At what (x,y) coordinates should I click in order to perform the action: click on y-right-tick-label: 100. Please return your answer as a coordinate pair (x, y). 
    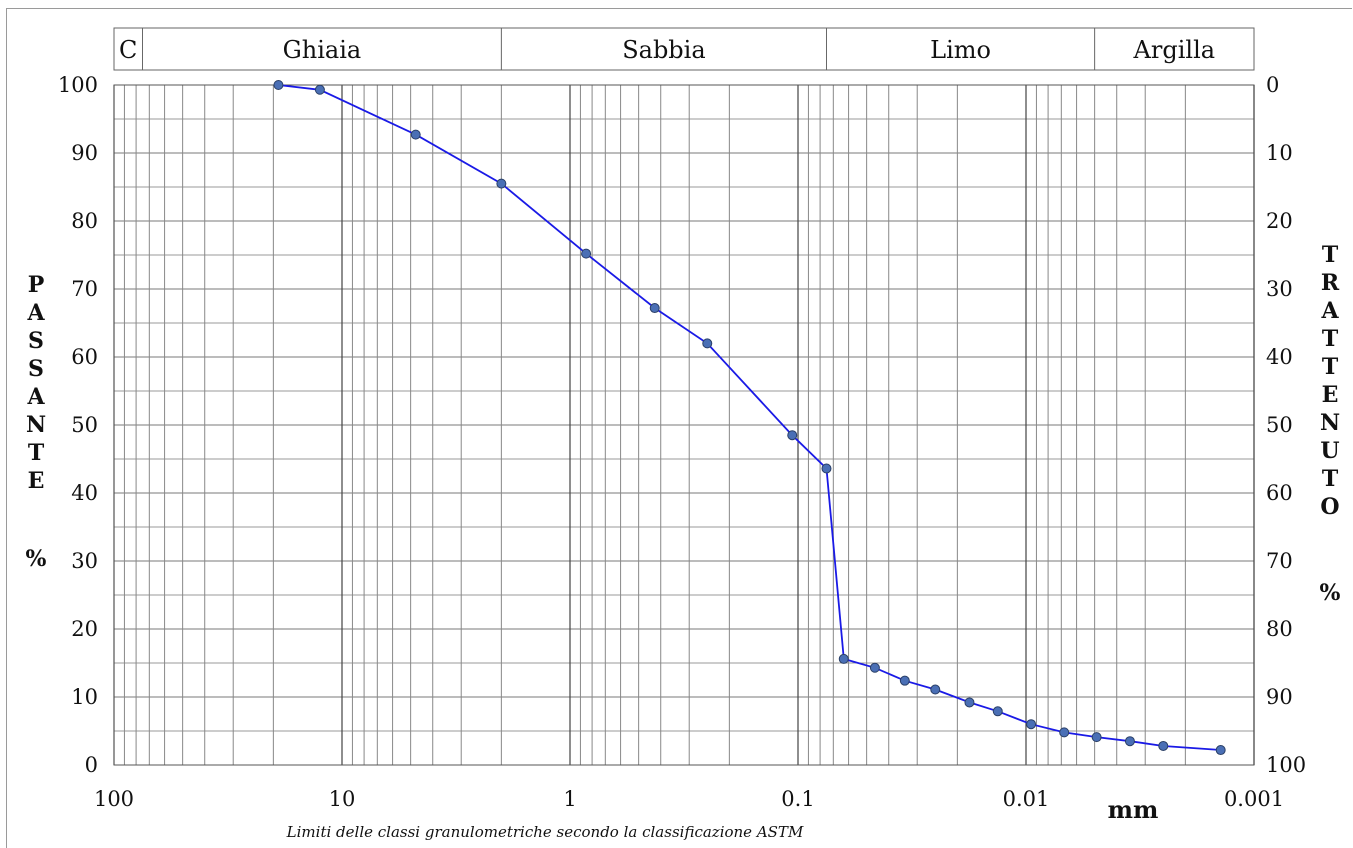
    Looking at the image, I should click on (1286, 765).